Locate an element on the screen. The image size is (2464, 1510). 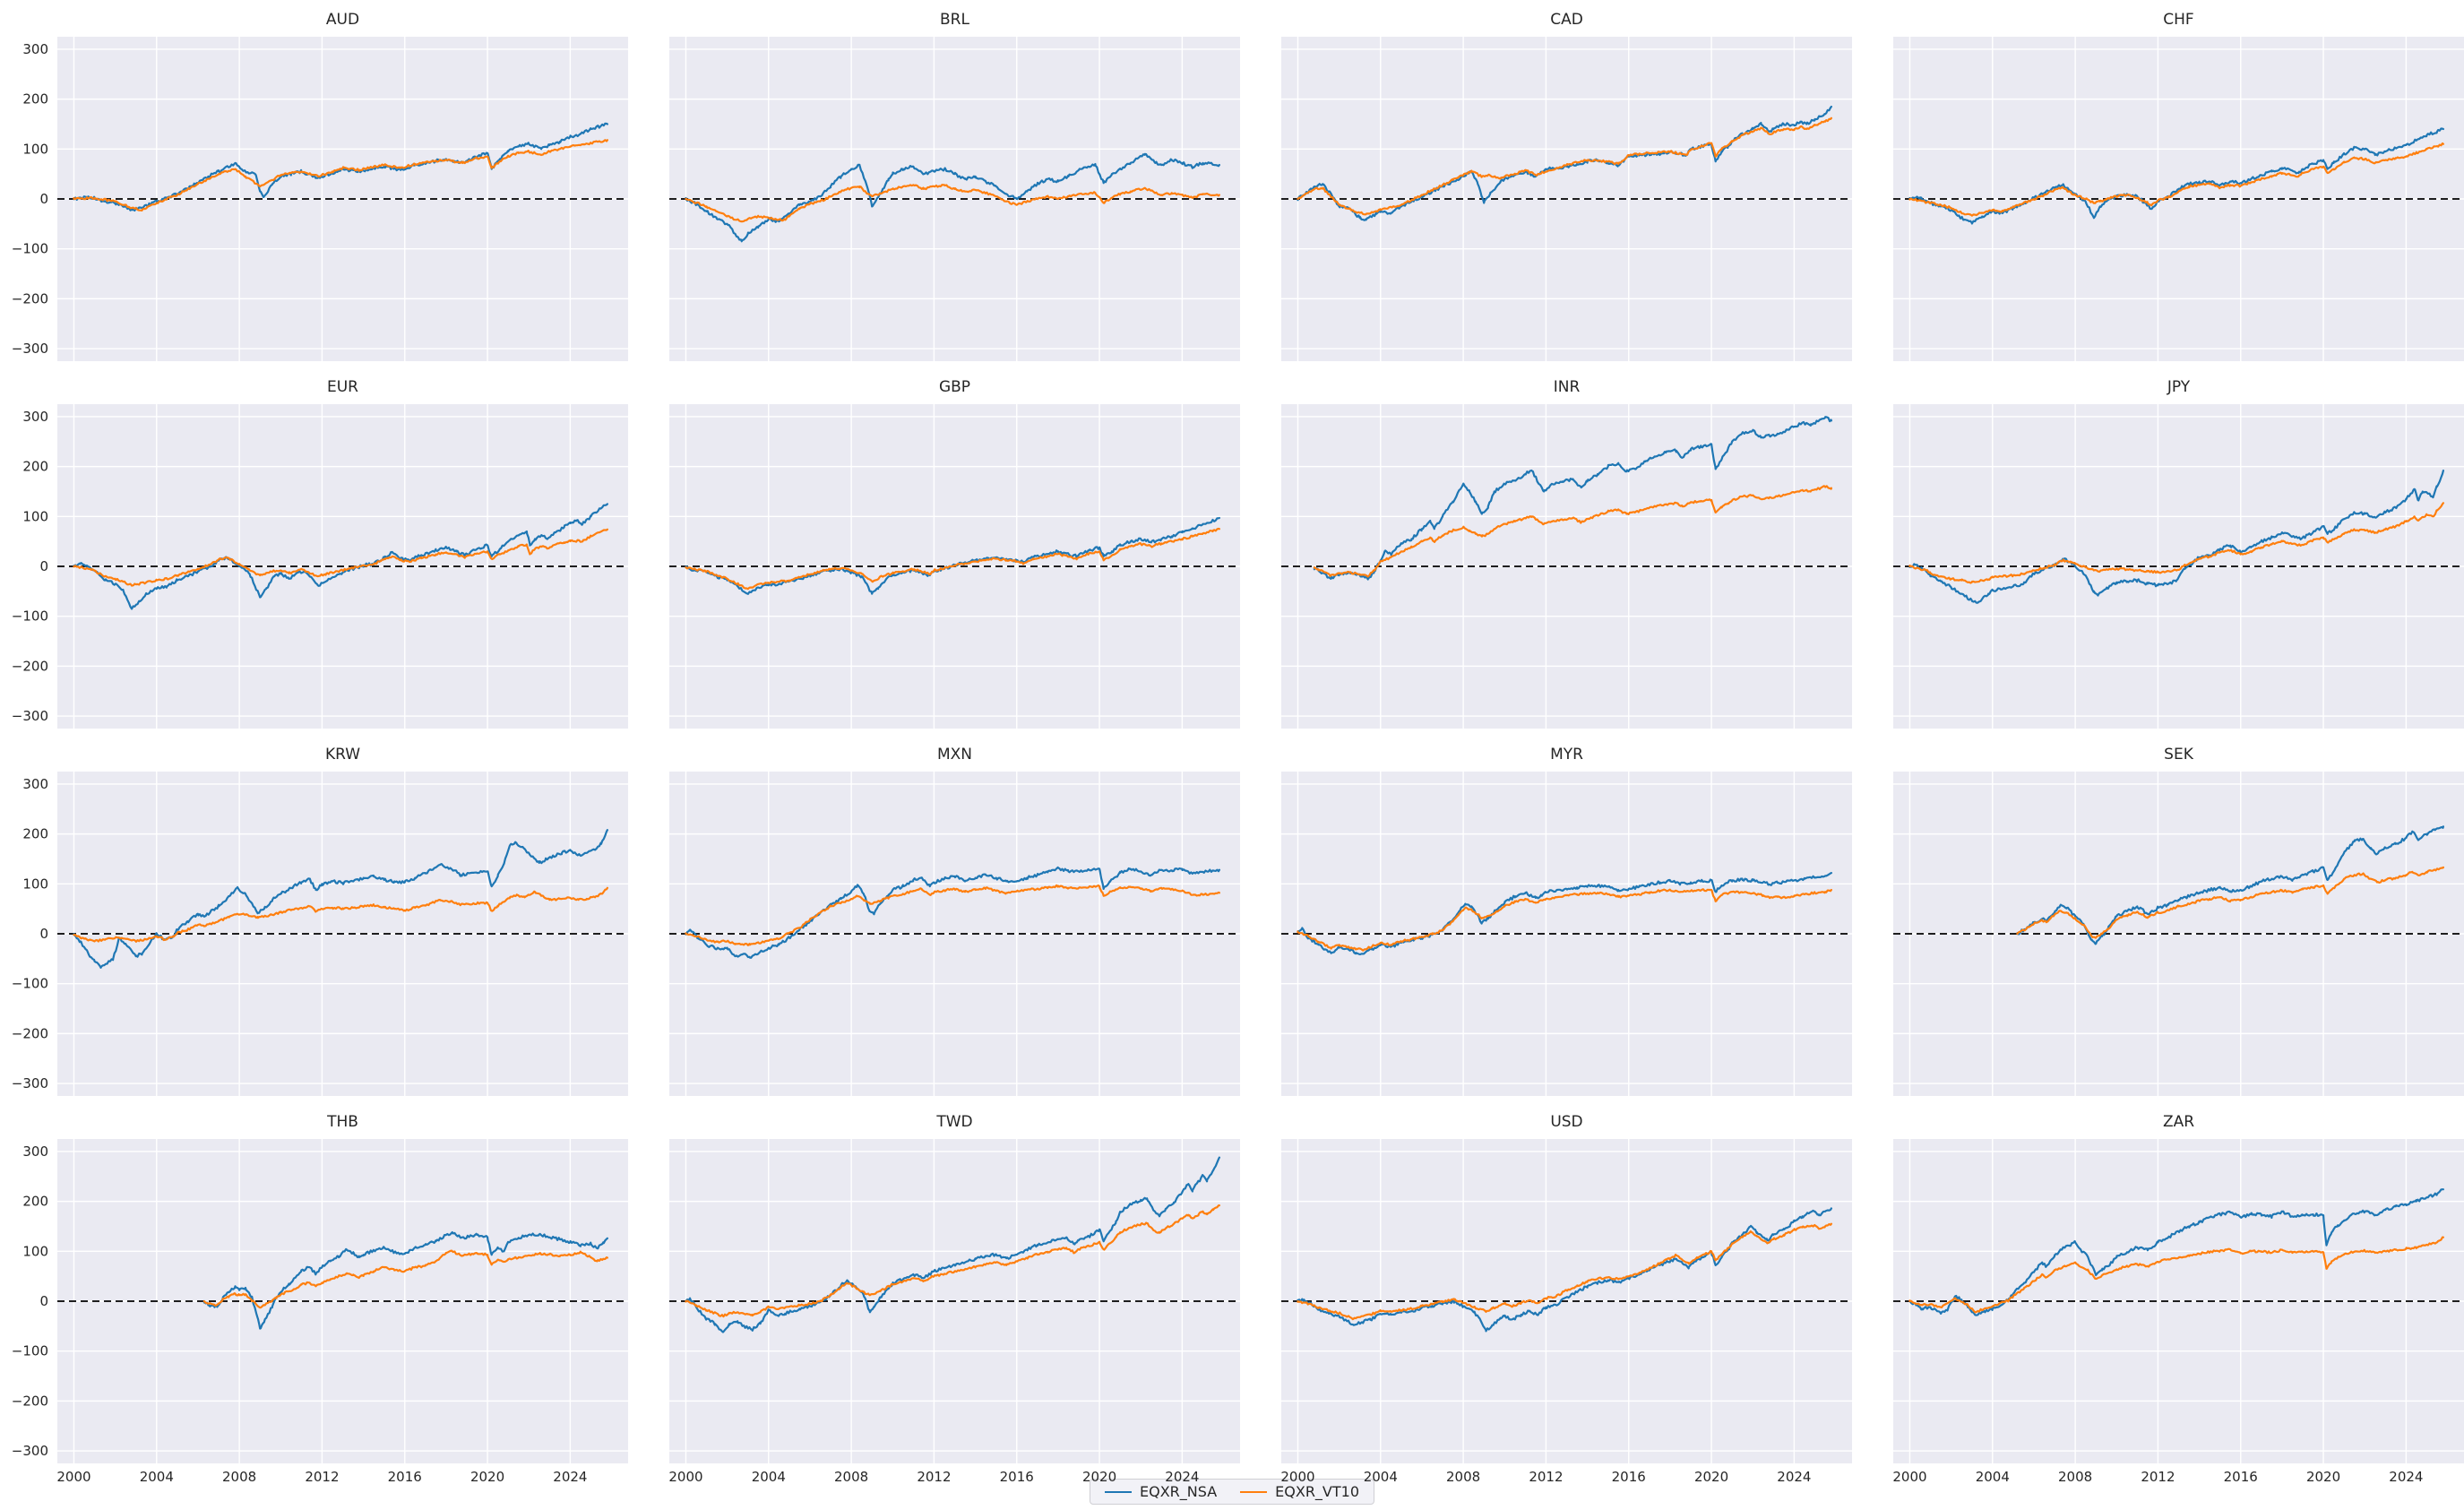
subplot-jpy: JPY is located at coordinates (2178, 552).